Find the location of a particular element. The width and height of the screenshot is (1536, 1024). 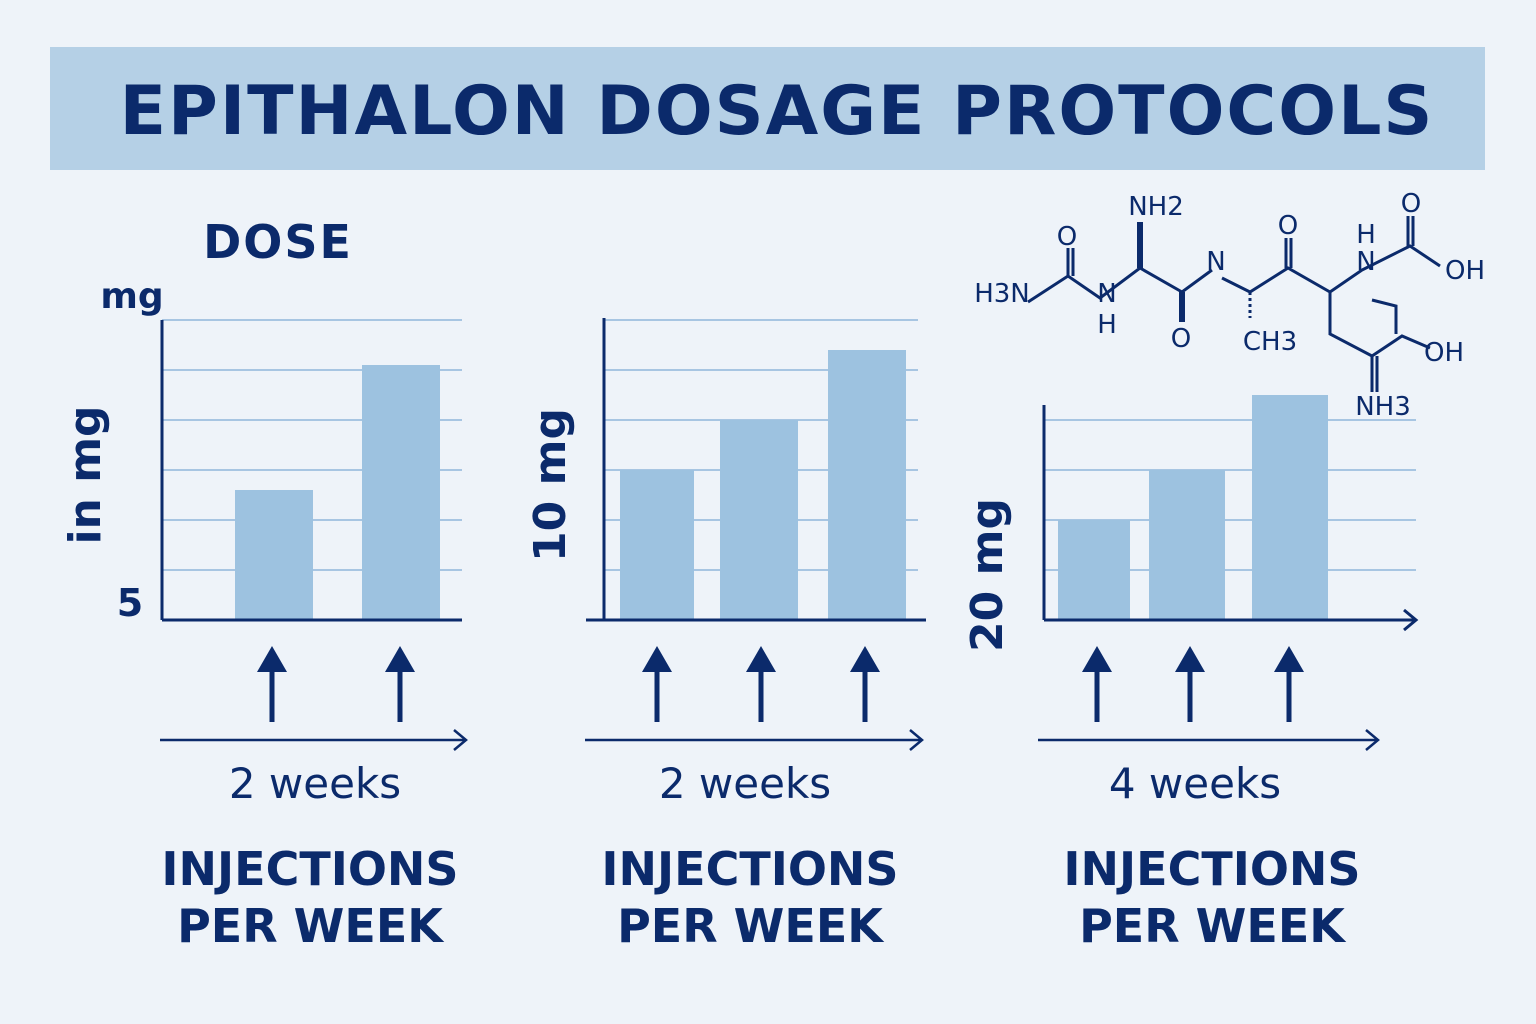

dose-label: DOSE is located at coordinates (278, 242).